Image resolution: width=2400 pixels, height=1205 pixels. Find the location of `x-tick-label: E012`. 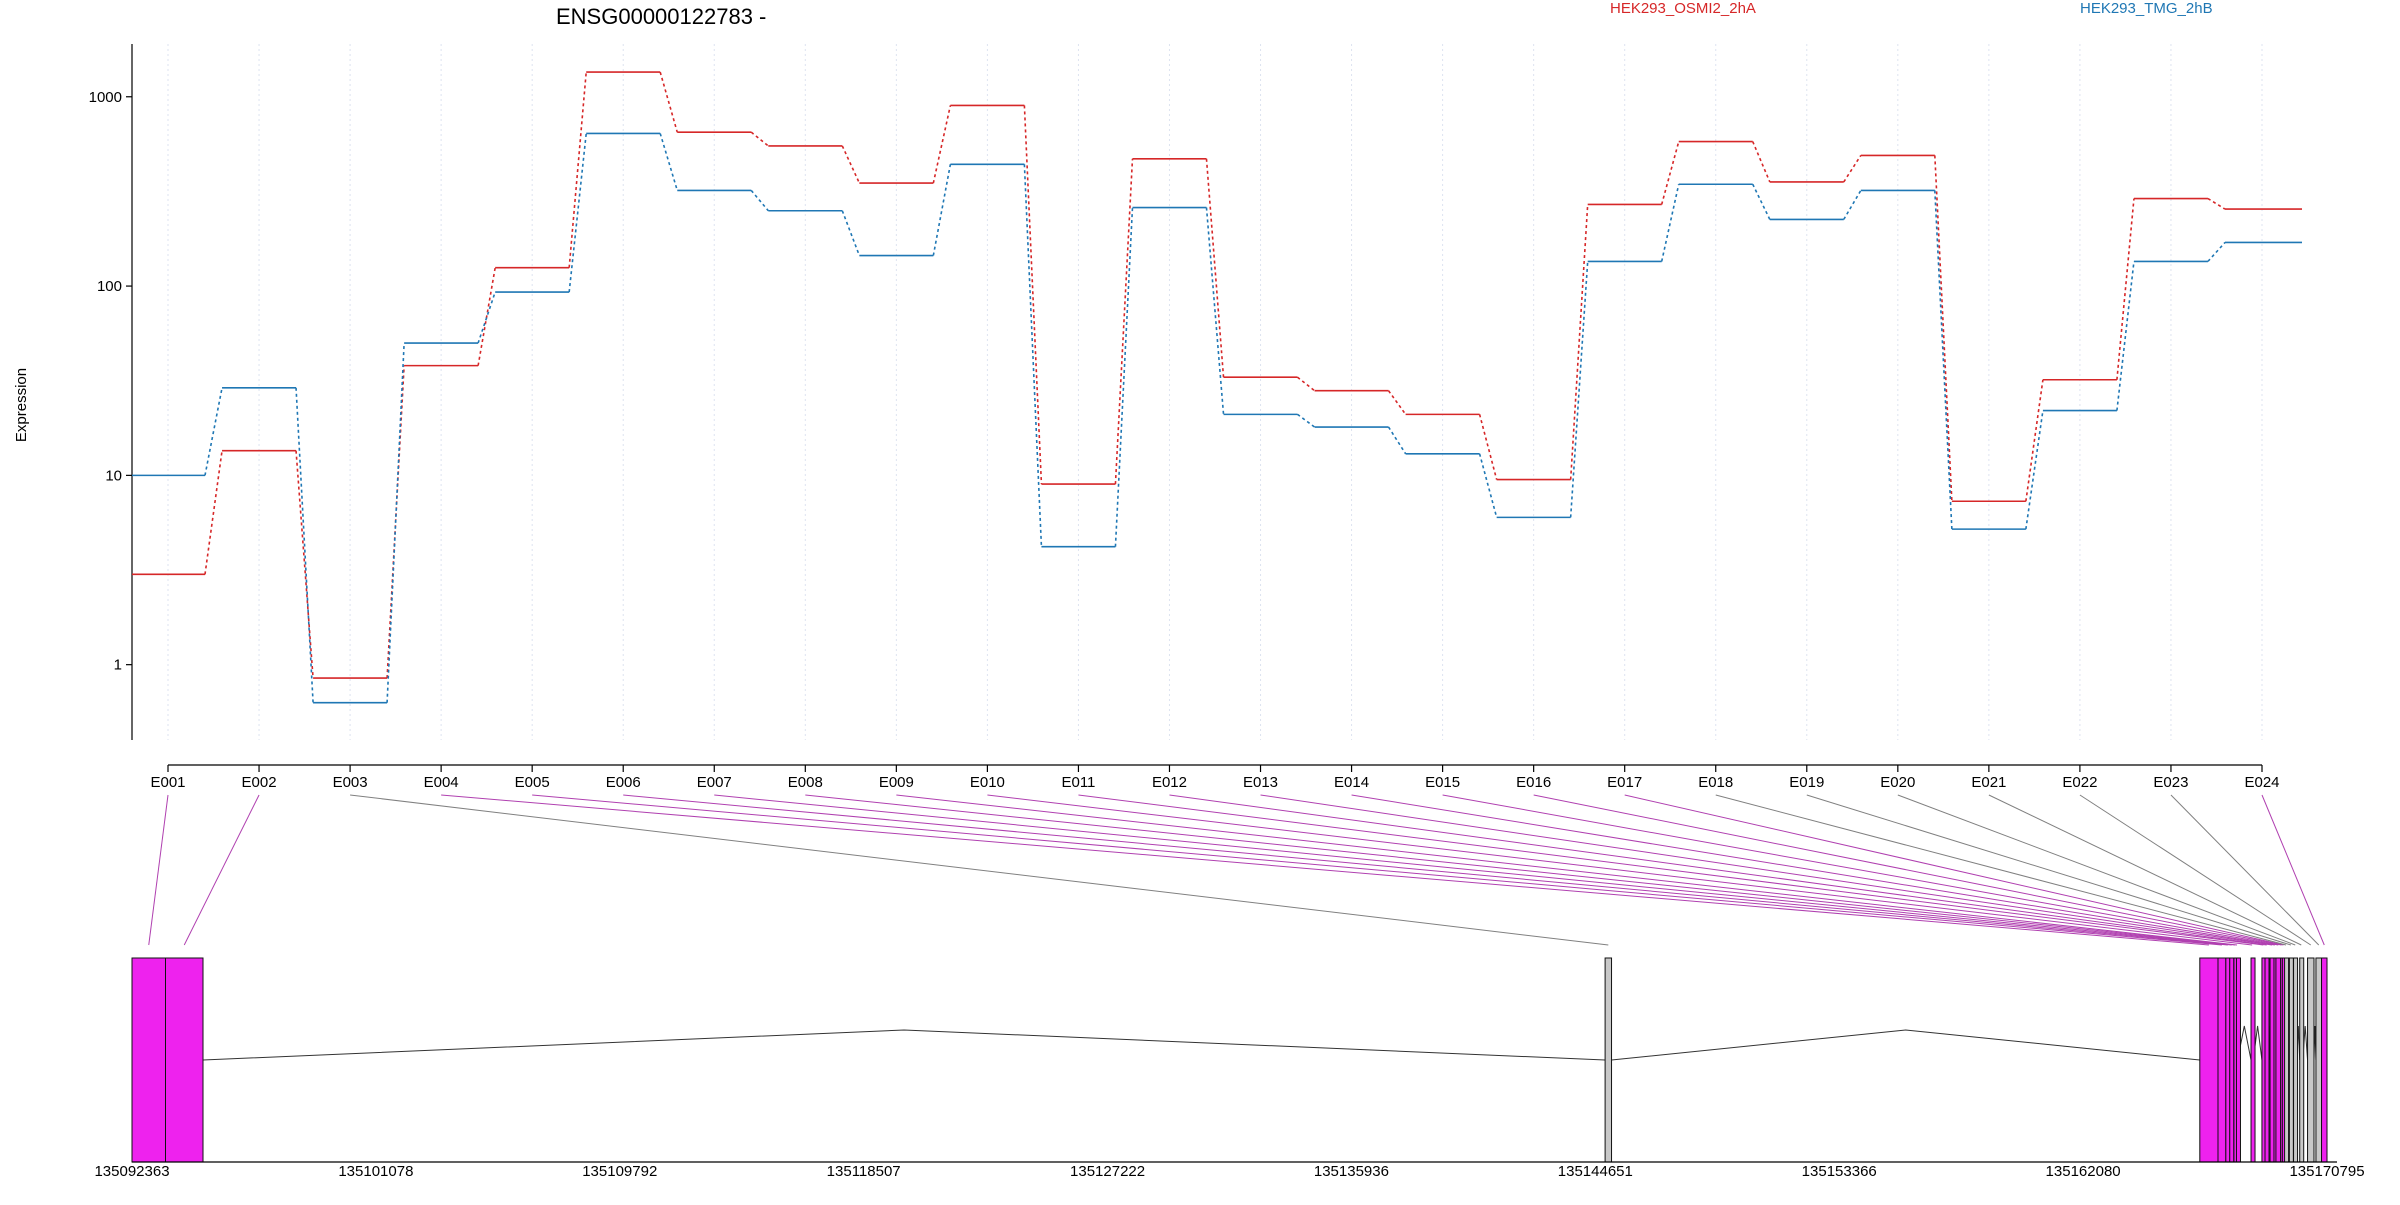

x-tick-label: E012 is located at coordinates (1169, 782).